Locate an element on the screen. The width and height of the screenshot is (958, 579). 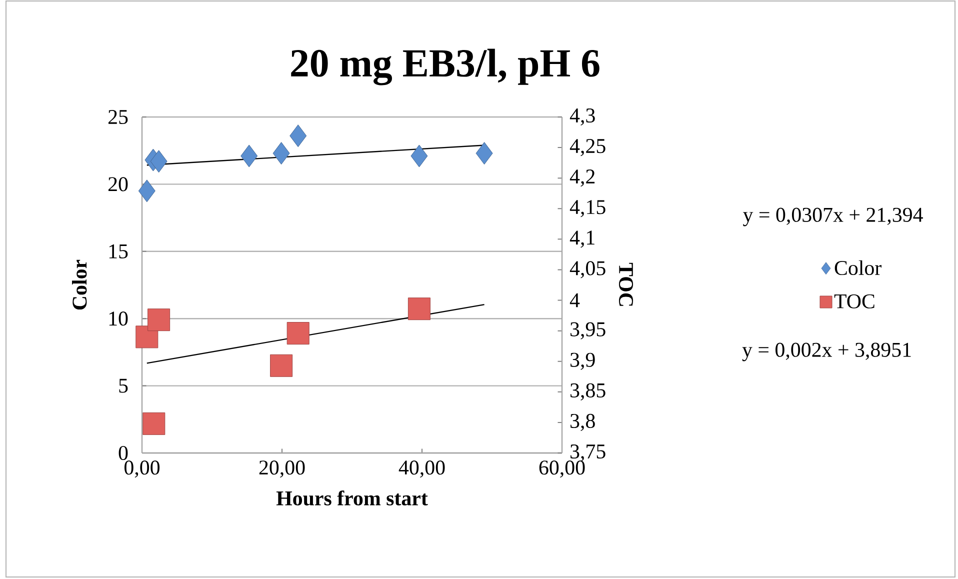
chart-title: 20 mg EB3/l, pH 6 is located at coordinates (445, 67).